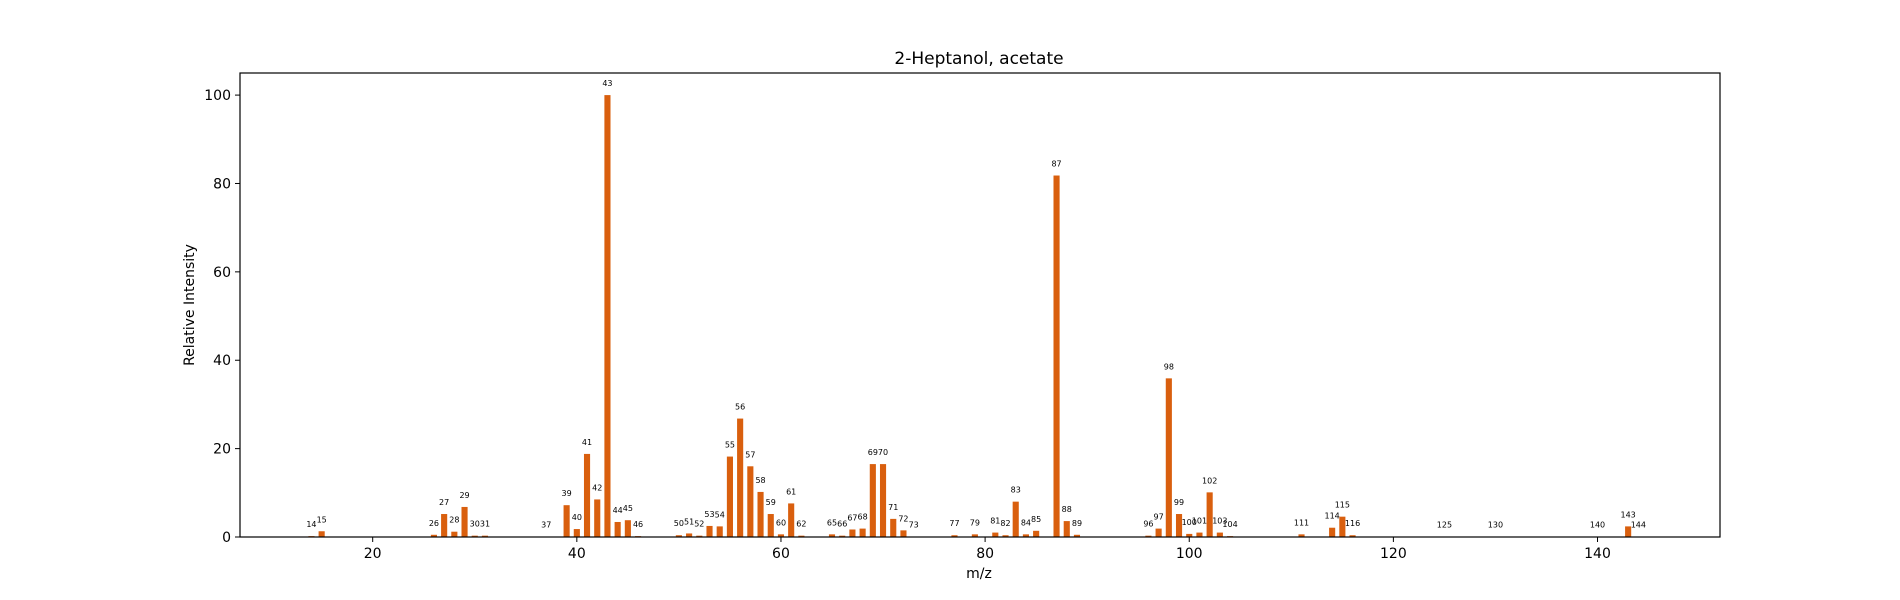 This screenshot has width=1900, height=600. What do you see at coordinates (832, 522) in the screenshot?
I see `bar-label-mz-65: 65` at bounding box center [832, 522].